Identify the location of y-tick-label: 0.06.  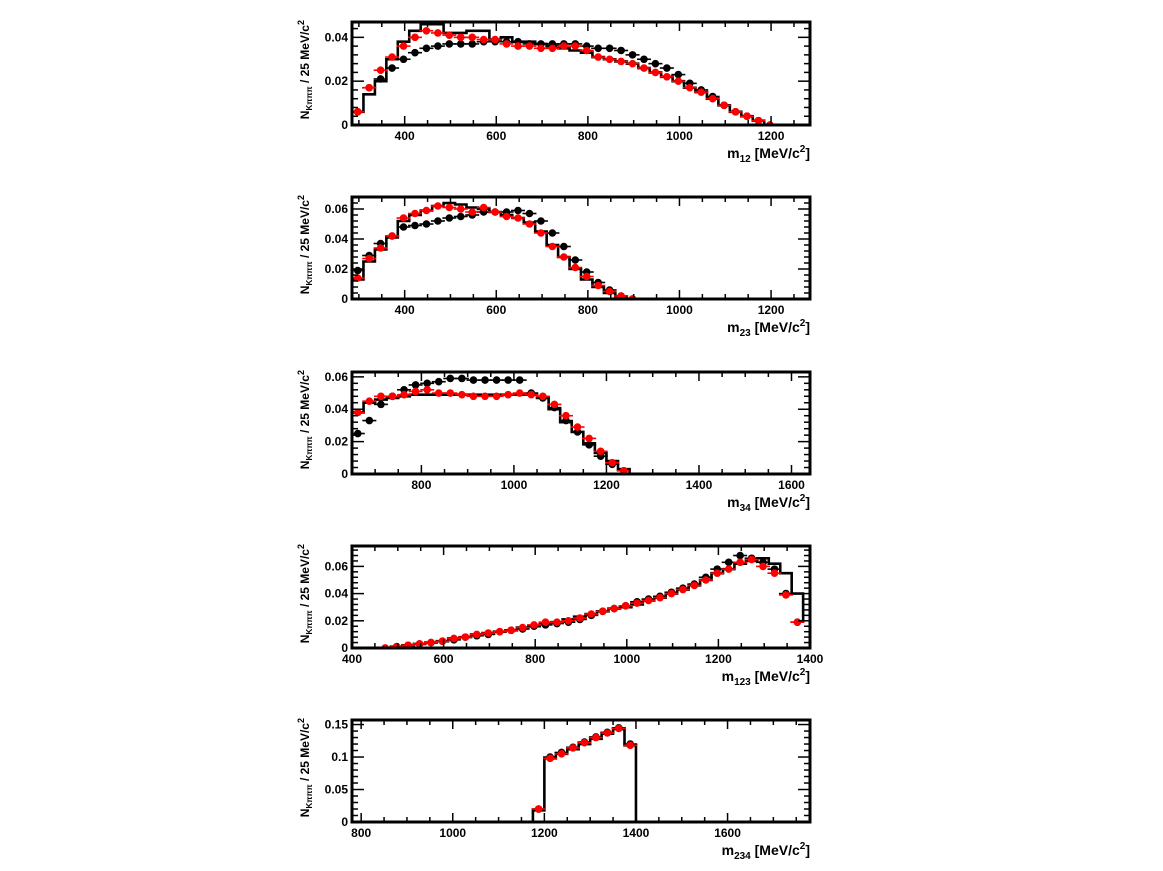
(337, 209).